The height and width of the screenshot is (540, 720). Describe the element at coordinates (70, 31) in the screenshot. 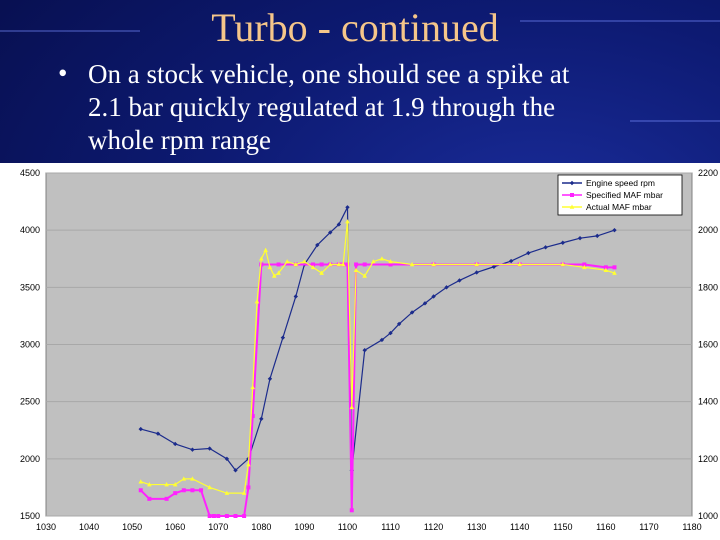

I see `background-streak` at that location.